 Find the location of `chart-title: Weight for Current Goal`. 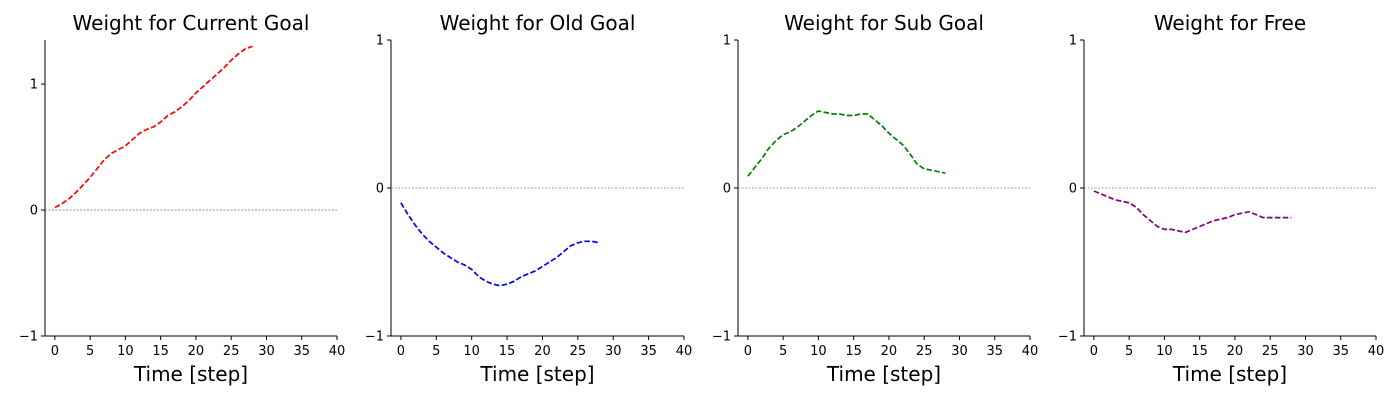

chart-title: Weight for Current Goal is located at coordinates (191, 23).